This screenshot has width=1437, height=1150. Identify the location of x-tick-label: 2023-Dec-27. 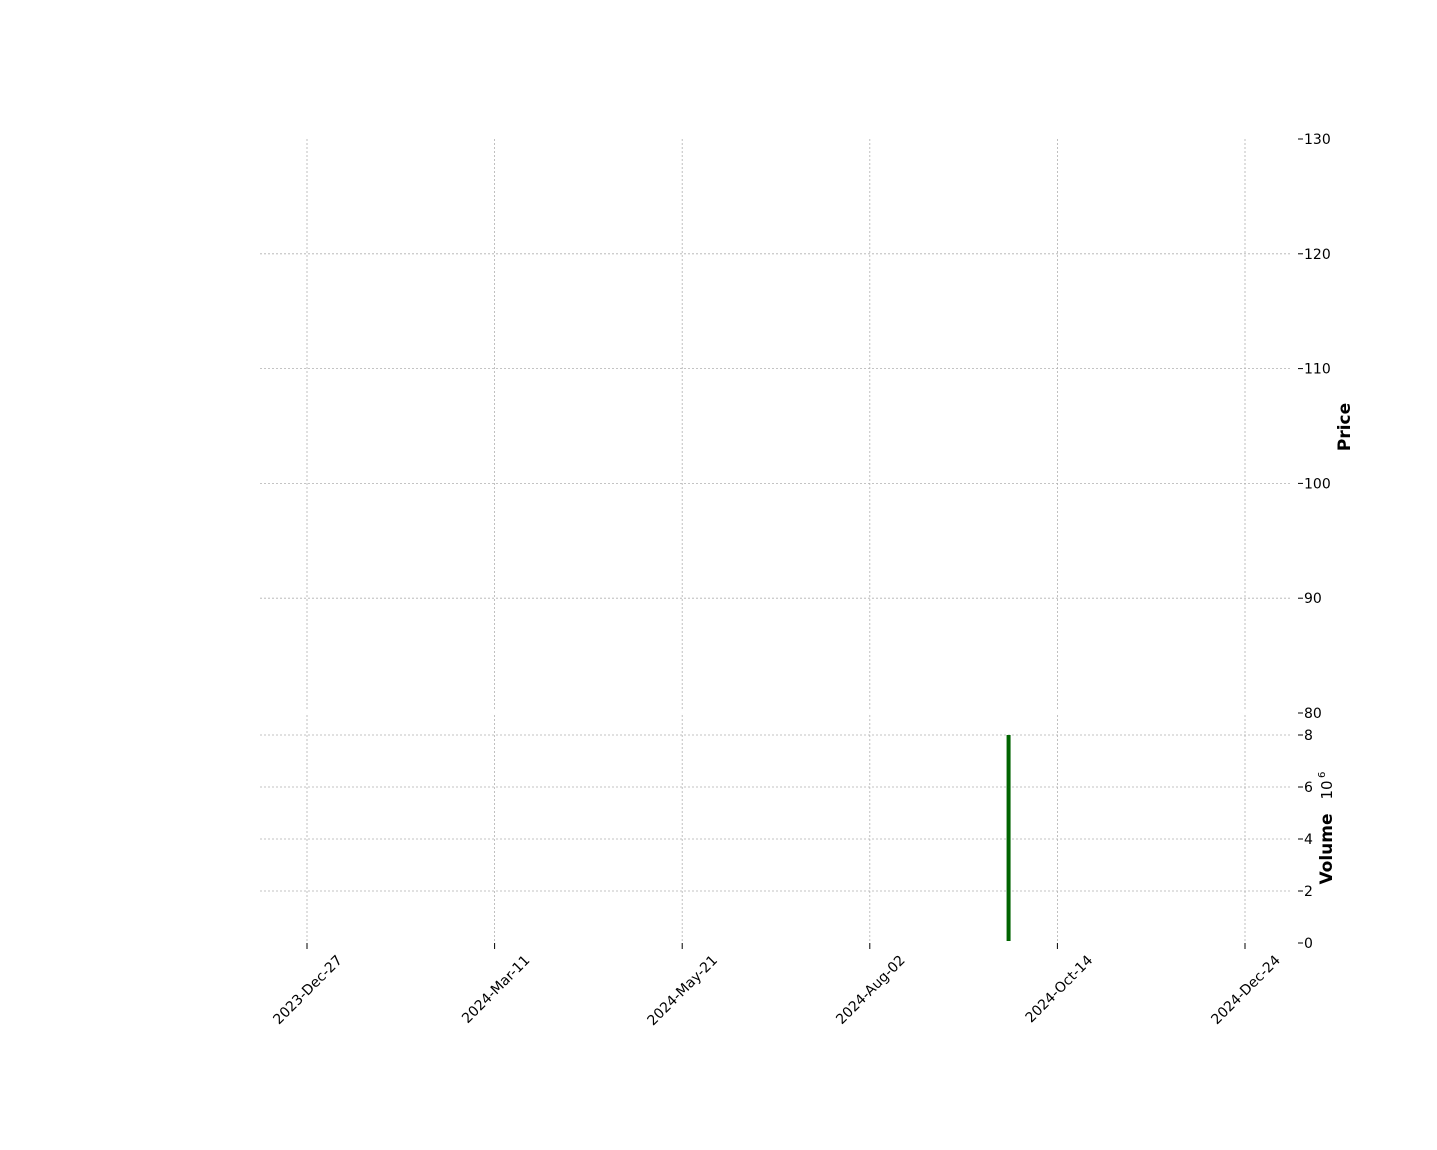
(307, 990).